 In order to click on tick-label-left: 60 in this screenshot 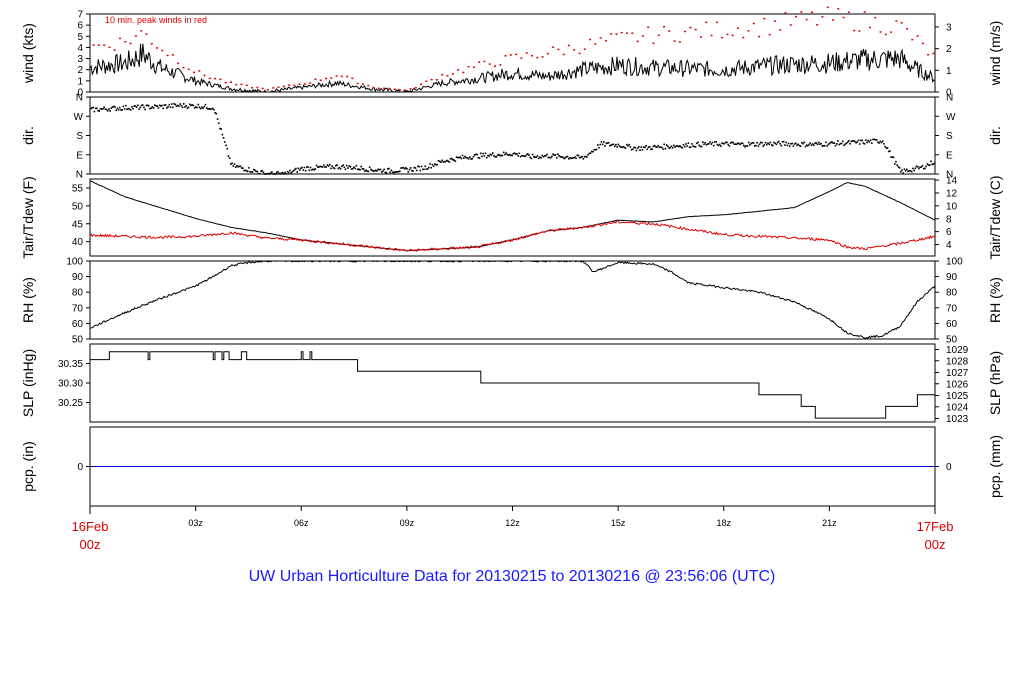, I will do `click(78, 324)`.